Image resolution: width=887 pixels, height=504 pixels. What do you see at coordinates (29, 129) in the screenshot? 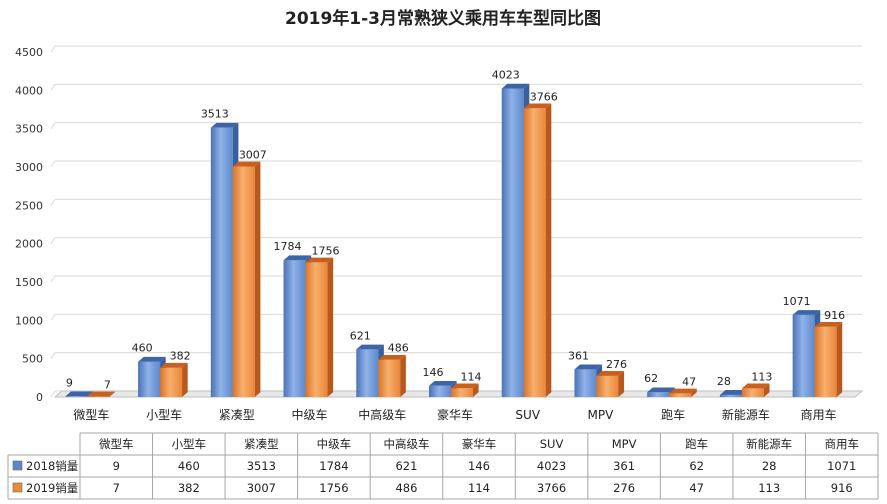
I see `y-tick-label: 3500` at bounding box center [29, 129].